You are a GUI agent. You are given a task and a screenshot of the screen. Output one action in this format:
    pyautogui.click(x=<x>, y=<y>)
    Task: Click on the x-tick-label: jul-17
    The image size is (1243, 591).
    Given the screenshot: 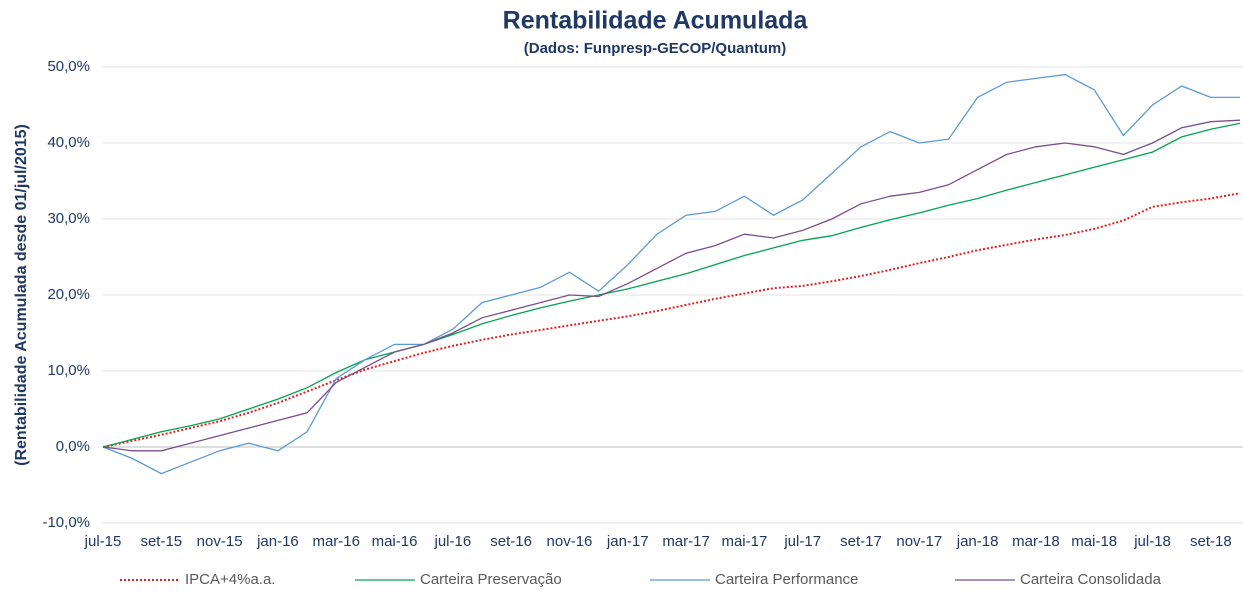 What is the action you would take?
    pyautogui.click(x=802, y=541)
    